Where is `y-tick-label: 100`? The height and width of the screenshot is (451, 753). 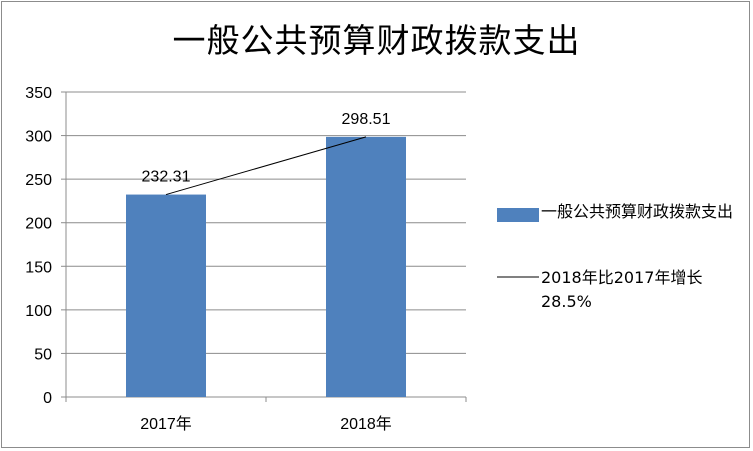
y-tick-label: 100 is located at coordinates (38, 311).